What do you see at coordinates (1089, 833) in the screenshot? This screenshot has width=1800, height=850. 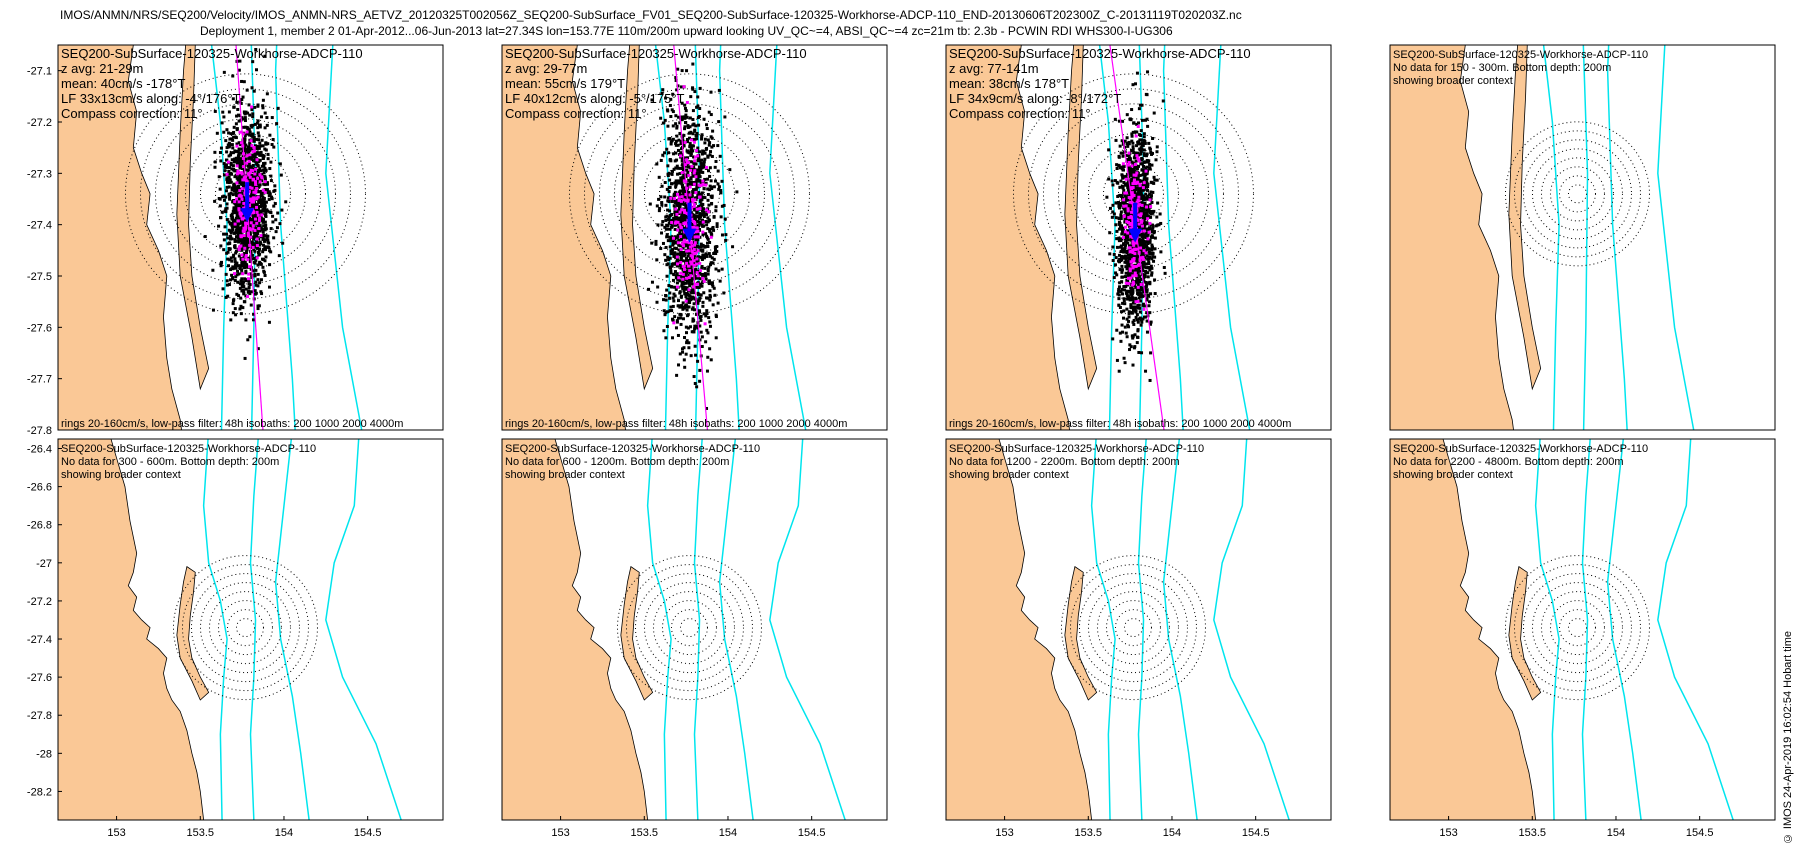 I see `x-tick-label: 153.5` at bounding box center [1089, 833].